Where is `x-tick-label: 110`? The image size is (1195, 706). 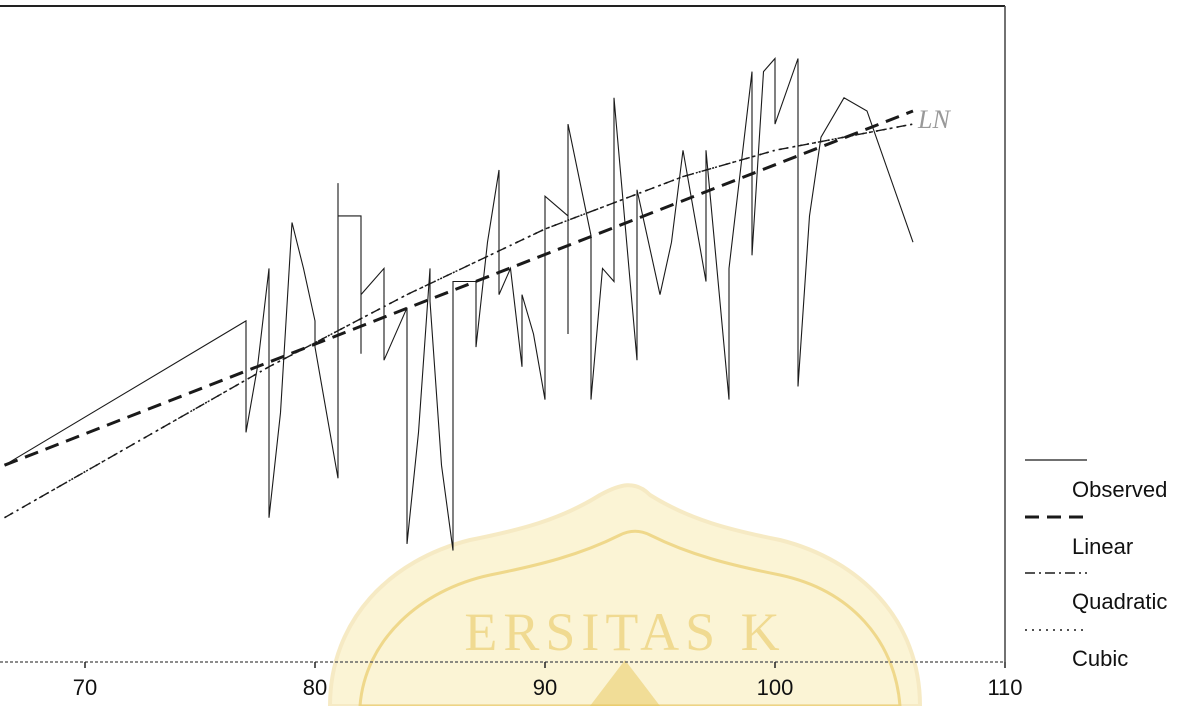 x-tick-label: 110 is located at coordinates (1004, 687).